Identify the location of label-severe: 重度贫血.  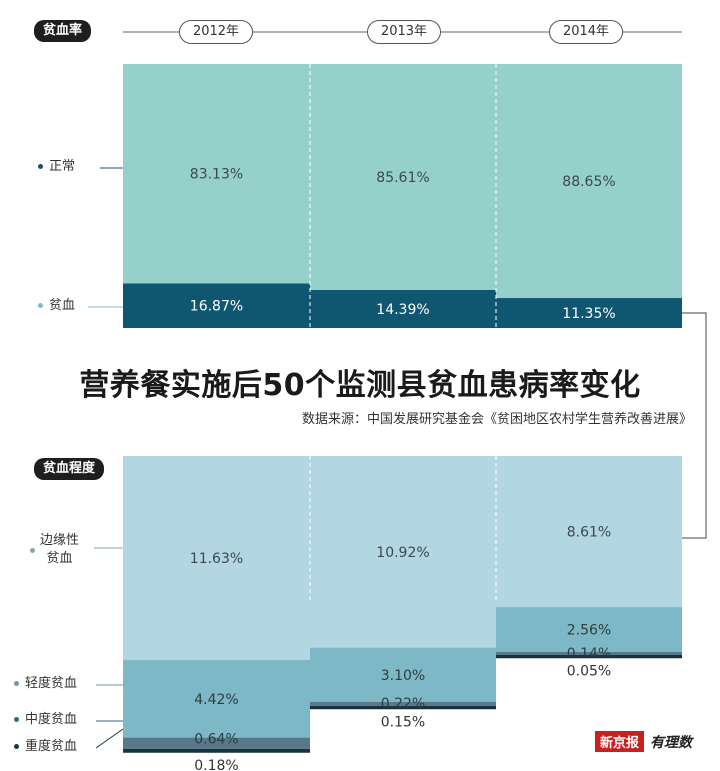
(45, 747).